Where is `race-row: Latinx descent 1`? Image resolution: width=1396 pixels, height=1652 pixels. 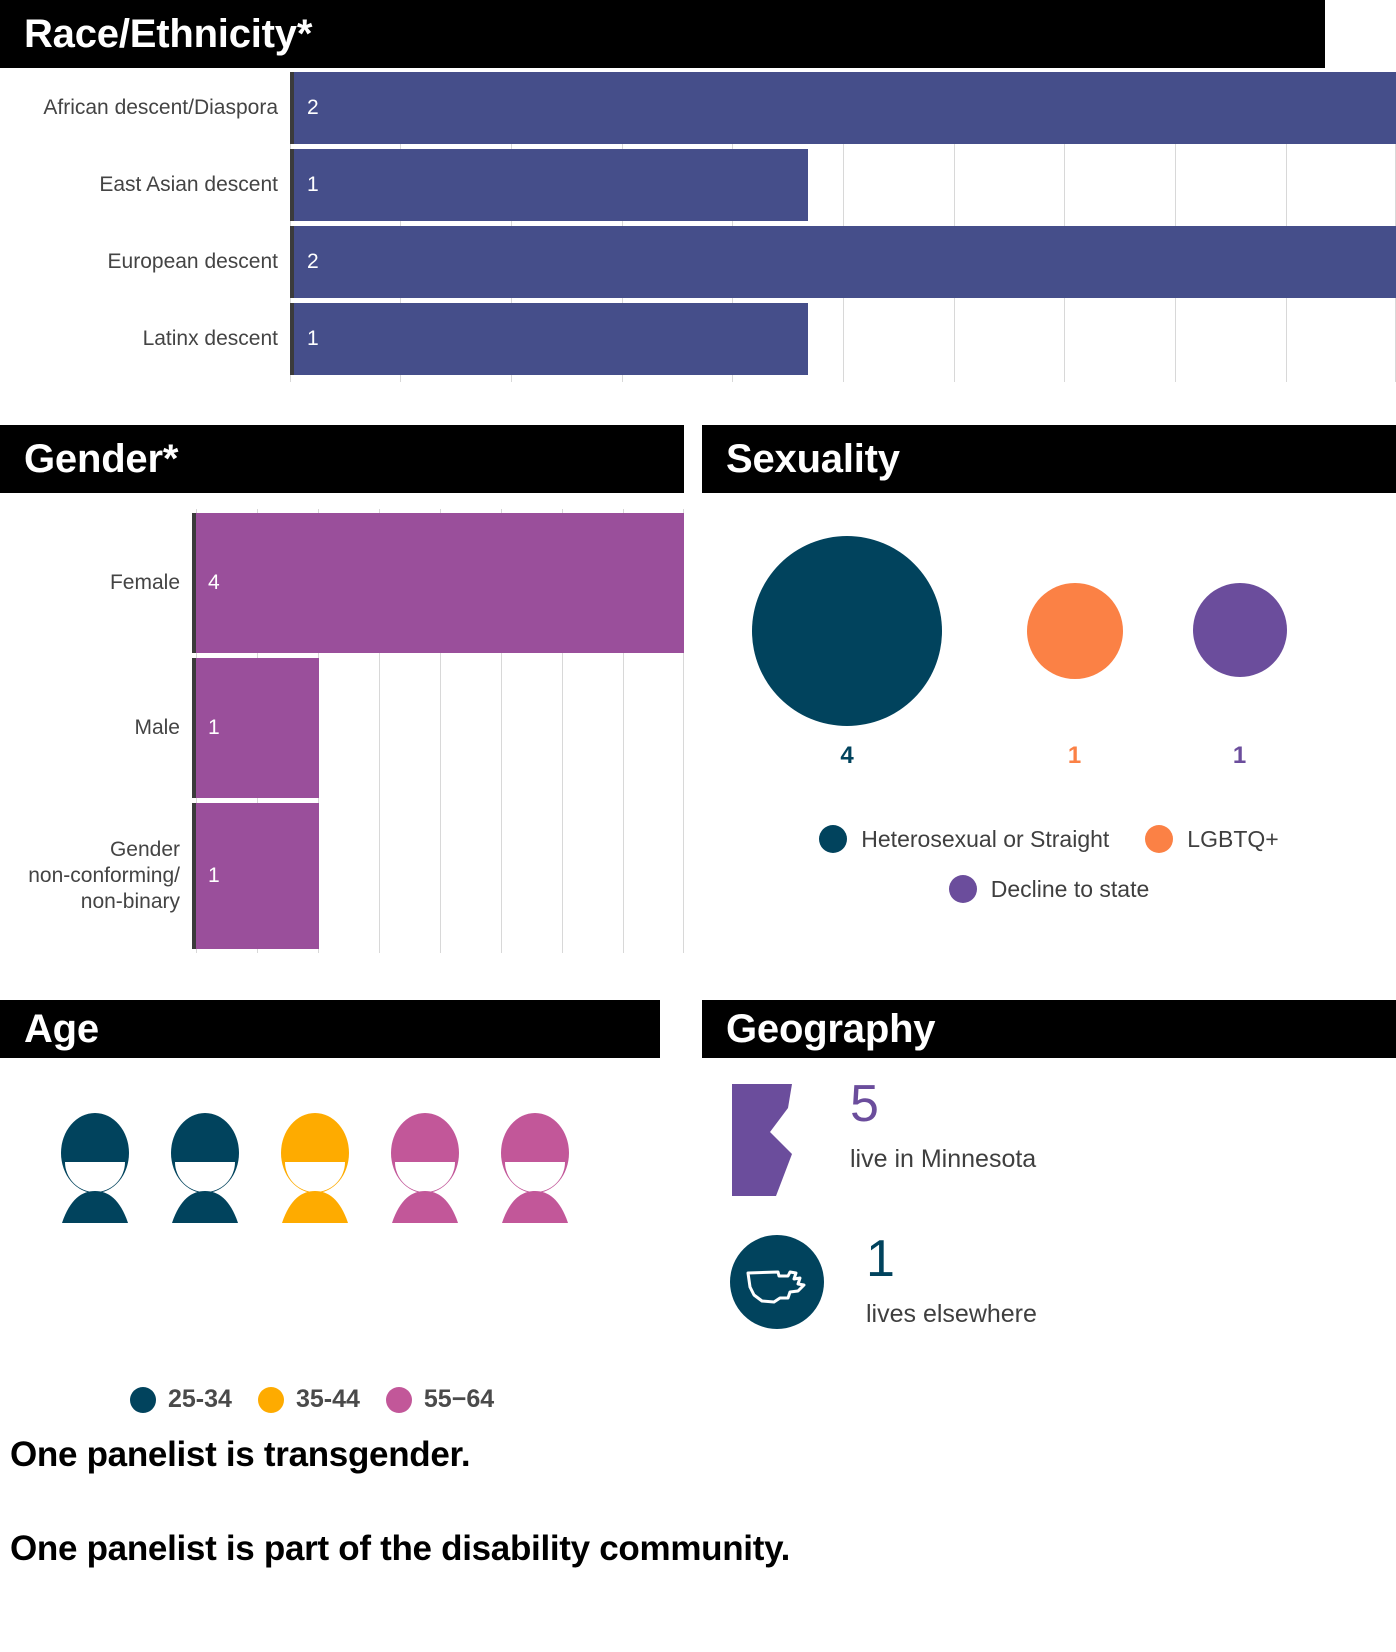
race-row: Latinx descent 1 is located at coordinates (698, 339).